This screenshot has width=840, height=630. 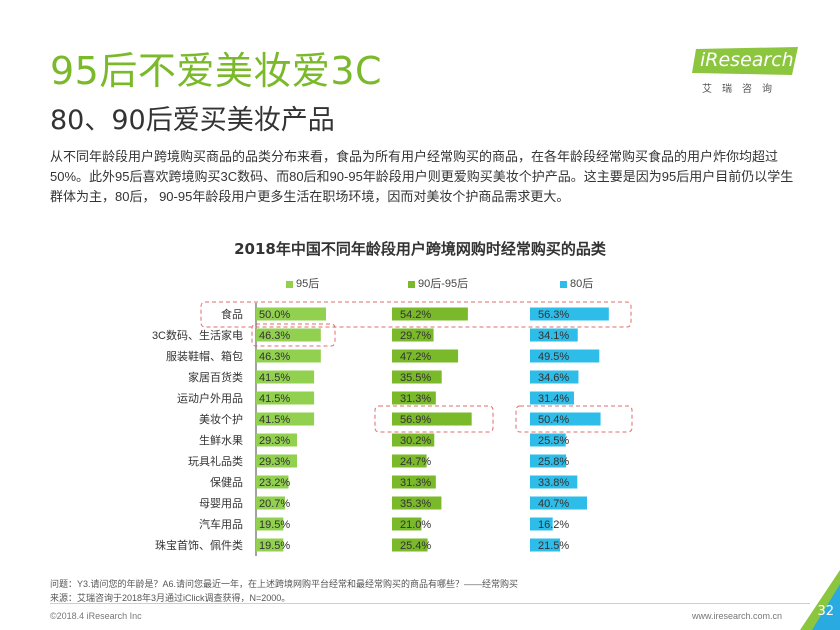 What do you see at coordinates (199, 545) in the screenshot?
I see `category-label: 珠宝首饰、佩件类` at bounding box center [199, 545].